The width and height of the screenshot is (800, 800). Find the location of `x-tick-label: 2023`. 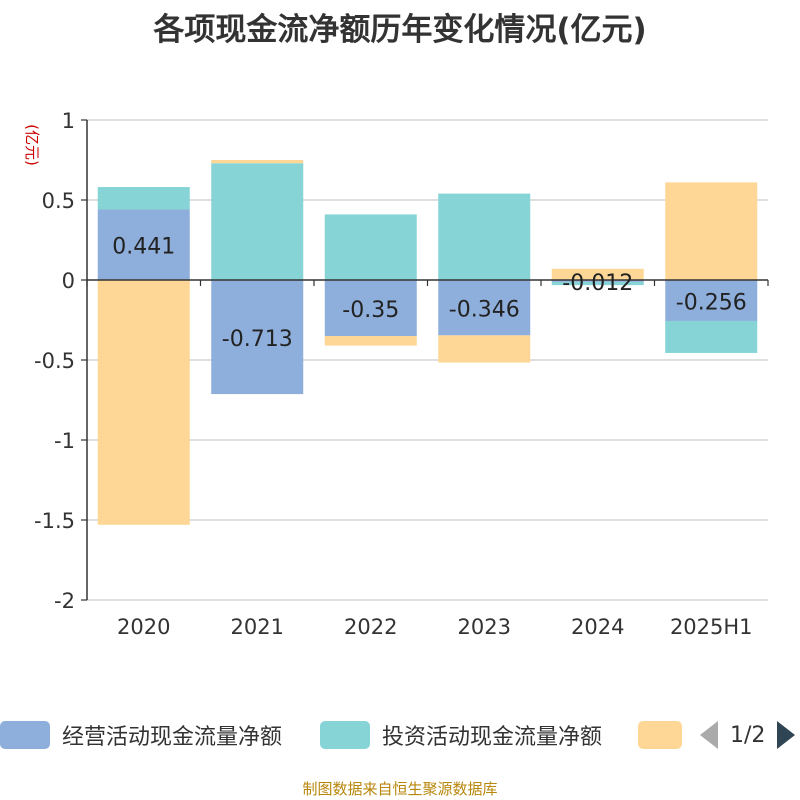

x-tick-label: 2023 is located at coordinates (484, 627).